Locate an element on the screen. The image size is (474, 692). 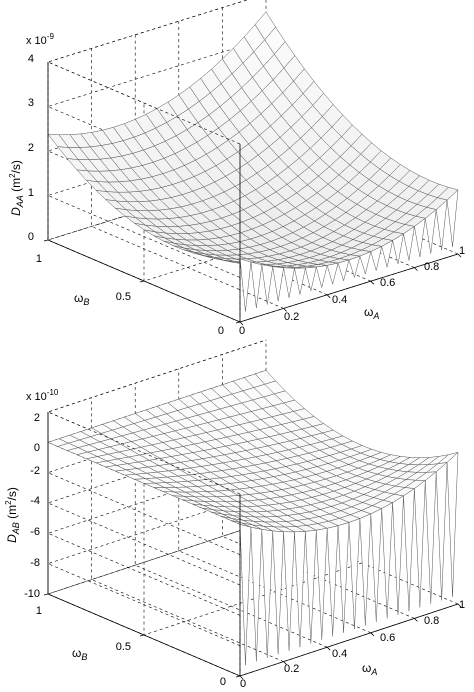
z-tick-label: 4 is located at coordinates (31, 59).